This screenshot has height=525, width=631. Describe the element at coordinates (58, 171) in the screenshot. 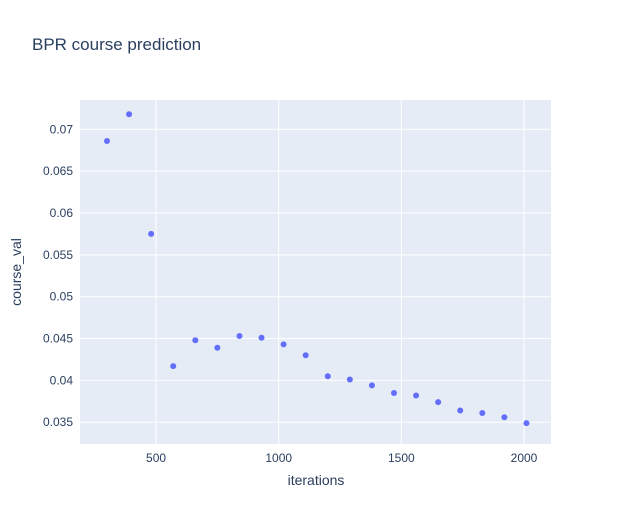

I see `y-tick-label: 0.065` at that location.